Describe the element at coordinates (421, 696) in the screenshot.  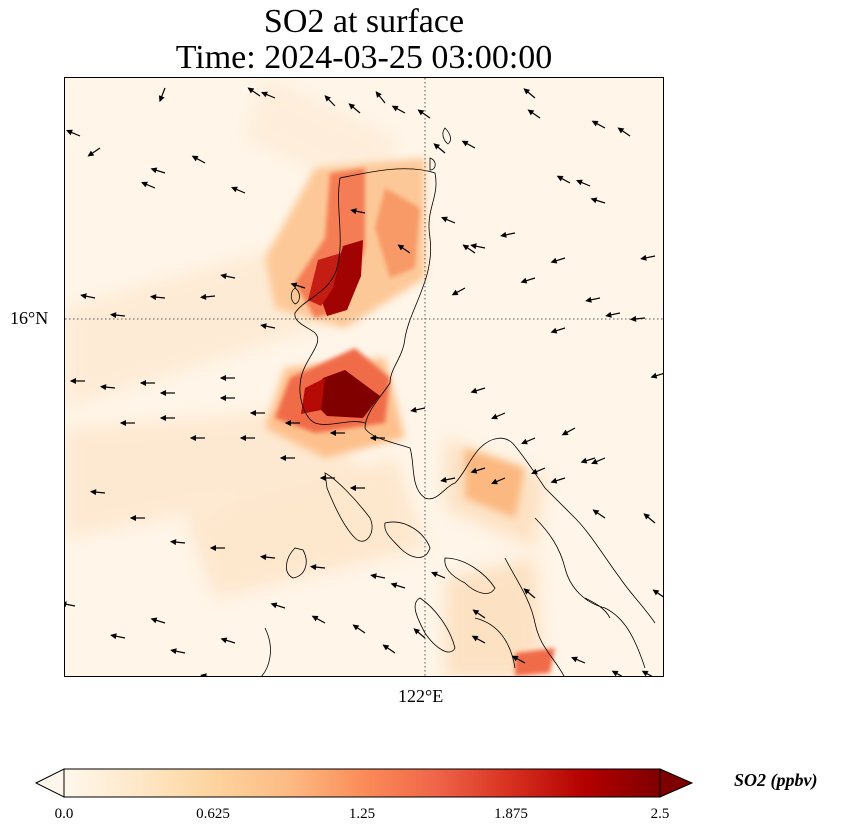
I see `longitude-tick-label: 122°E` at that location.